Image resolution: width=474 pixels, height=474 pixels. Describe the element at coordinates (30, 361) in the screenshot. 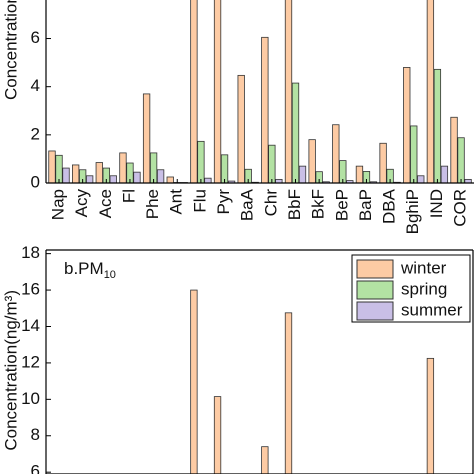

I see `y-tick-label: 12` at that location.